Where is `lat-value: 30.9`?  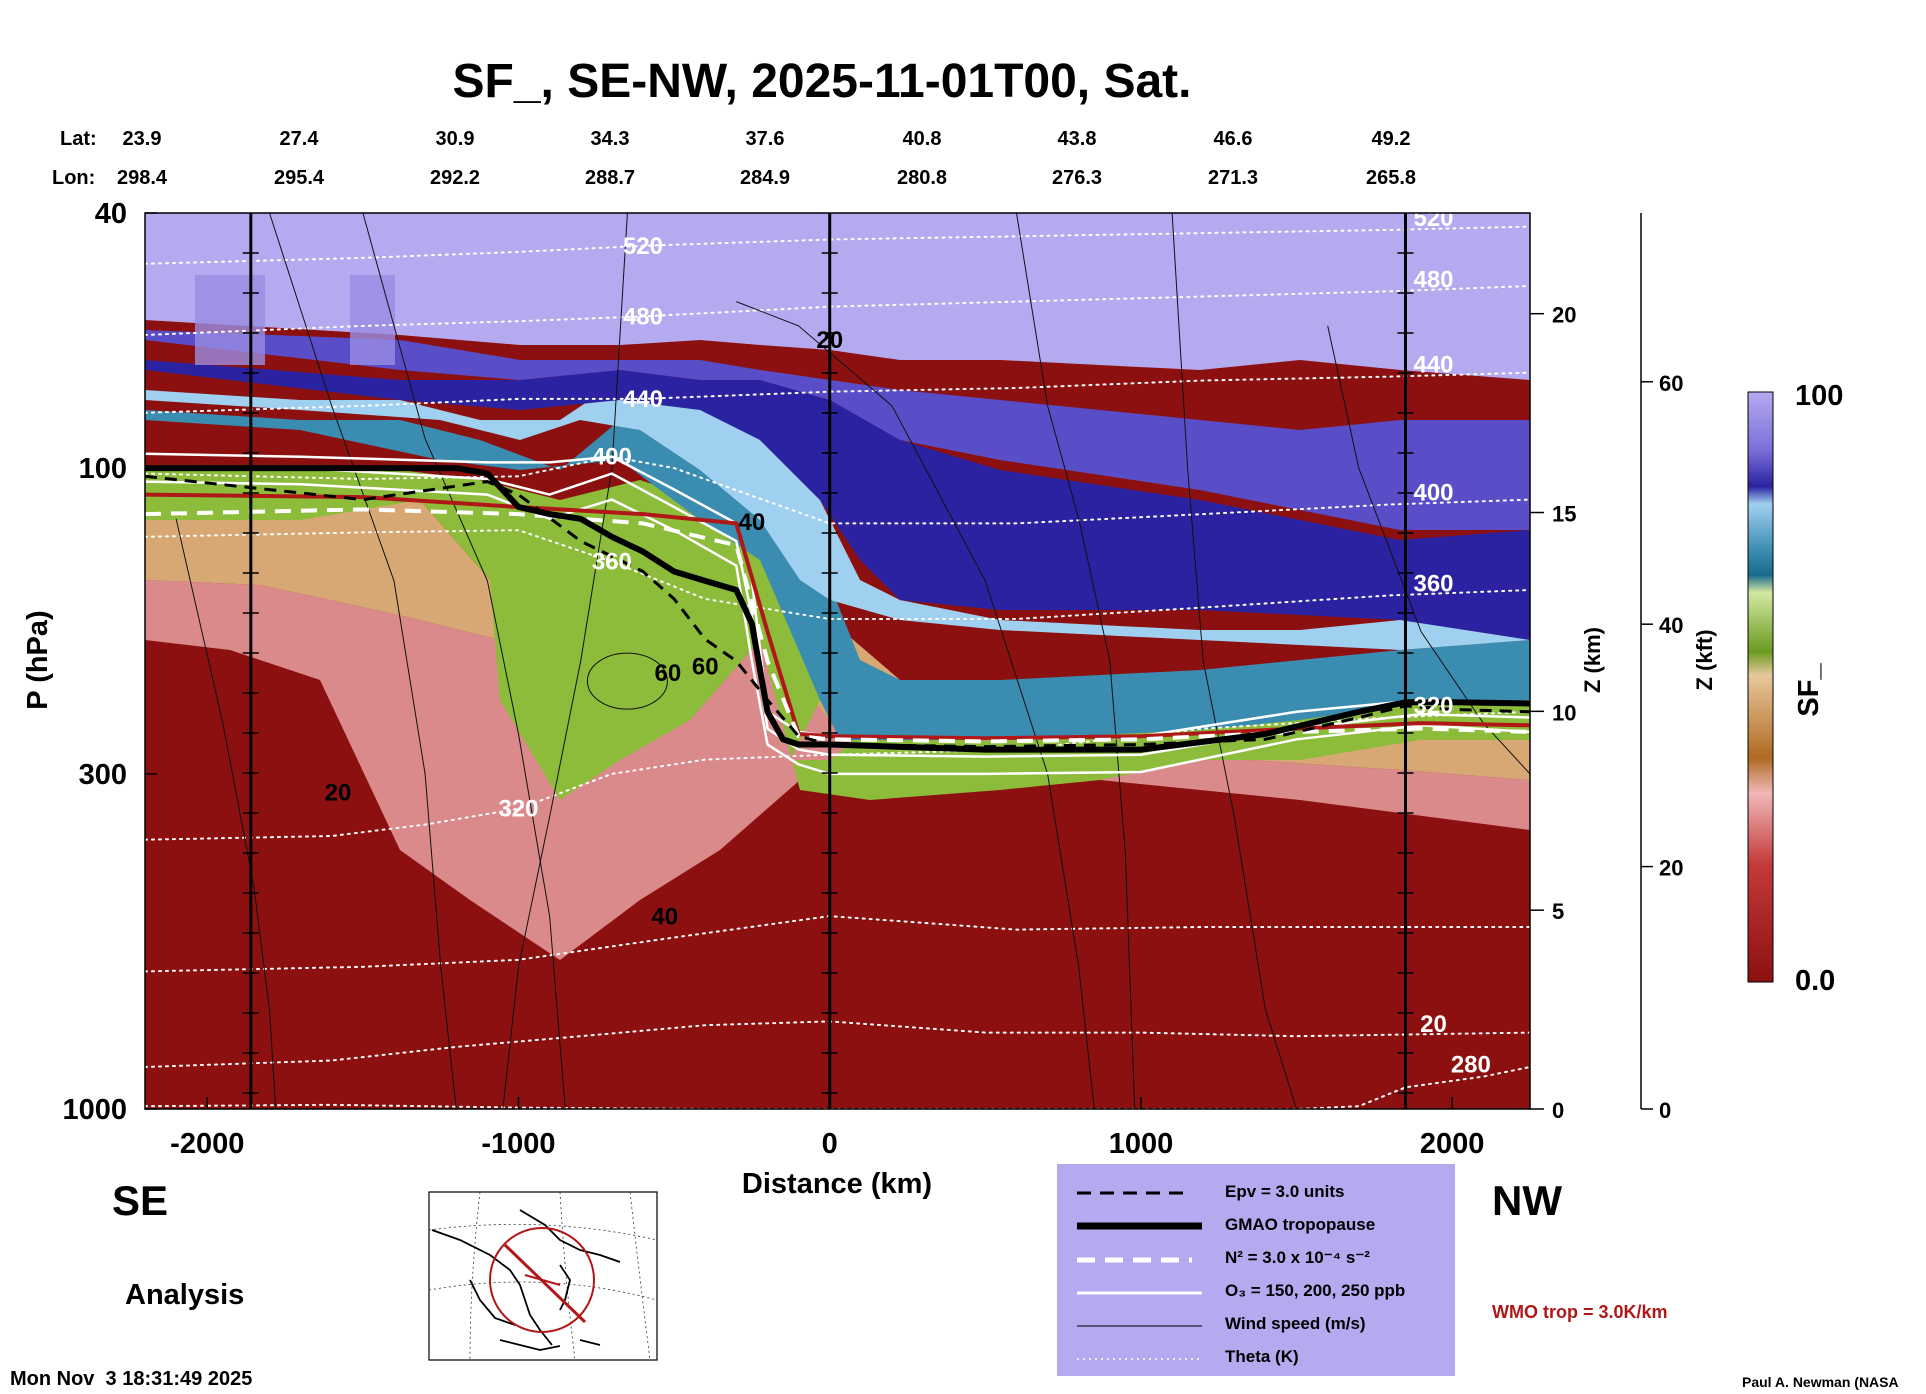
lat-value: 30.9 is located at coordinates (455, 139).